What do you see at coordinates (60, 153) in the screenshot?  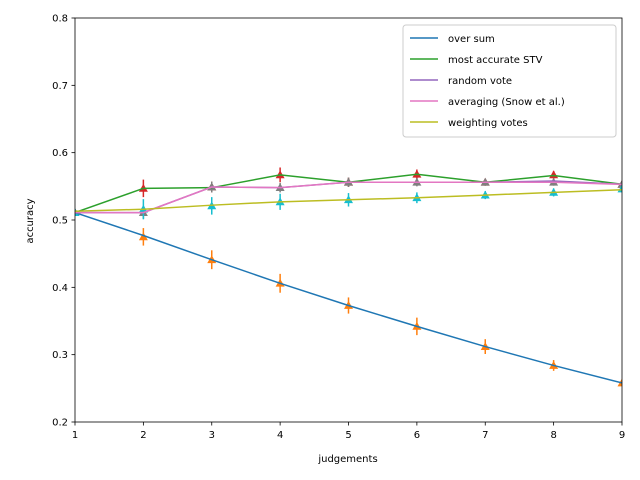 I see `y-tick-label: 0.6` at bounding box center [60, 153].